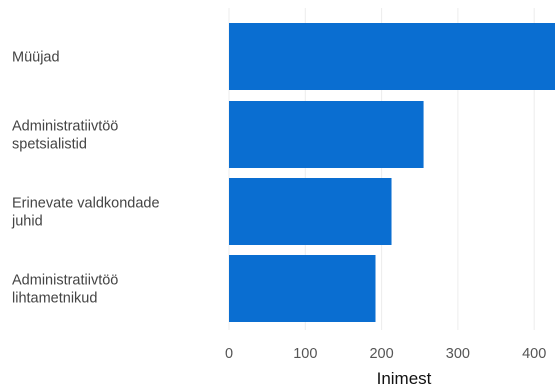 This screenshot has height=390, width=555. What do you see at coordinates (305, 354) in the screenshot?
I see `x-tick-label-100: 100` at bounding box center [305, 354].